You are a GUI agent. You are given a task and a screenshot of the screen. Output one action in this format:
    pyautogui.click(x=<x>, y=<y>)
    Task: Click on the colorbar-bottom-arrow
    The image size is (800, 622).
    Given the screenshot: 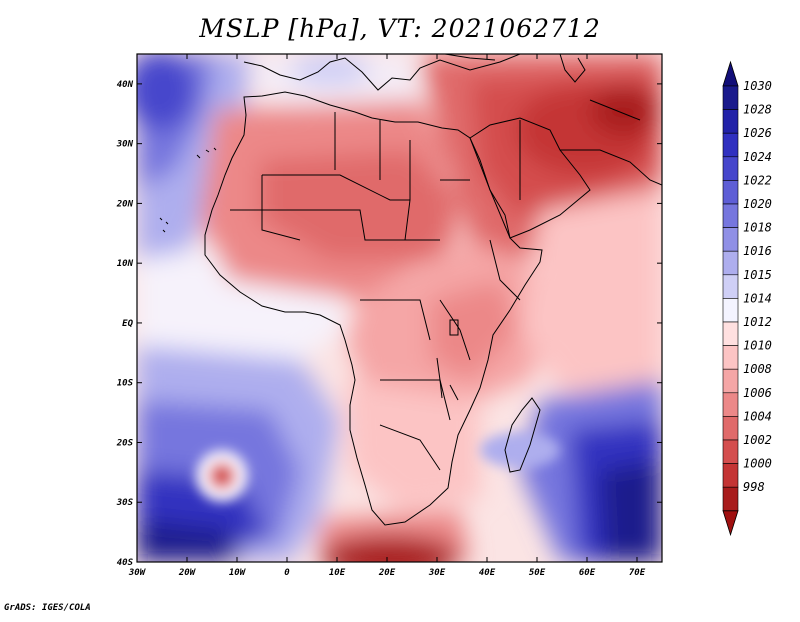 What is the action you would take?
    pyautogui.click(x=730, y=523)
    